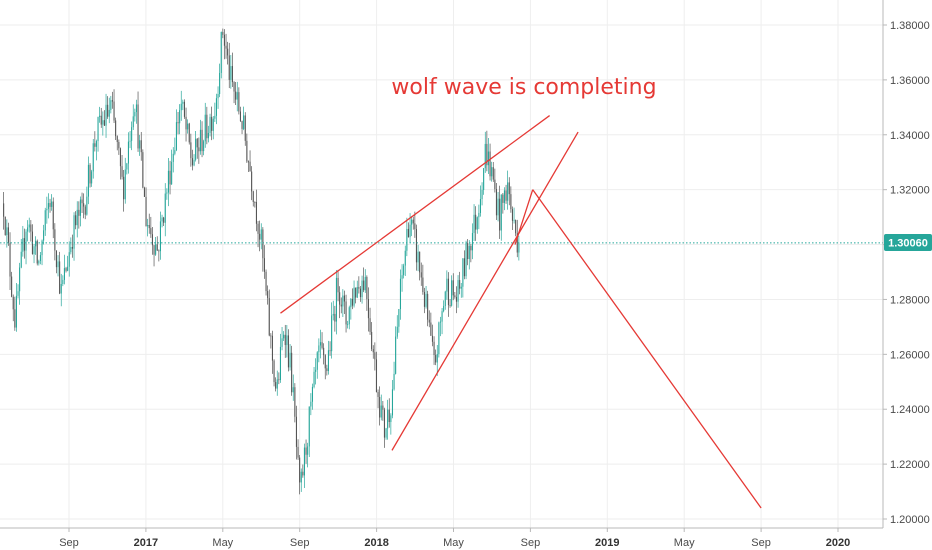 Image resolution: width=932 pixels, height=550 pixels. I want to click on y-tick-label: 1.20000, so click(910, 520).